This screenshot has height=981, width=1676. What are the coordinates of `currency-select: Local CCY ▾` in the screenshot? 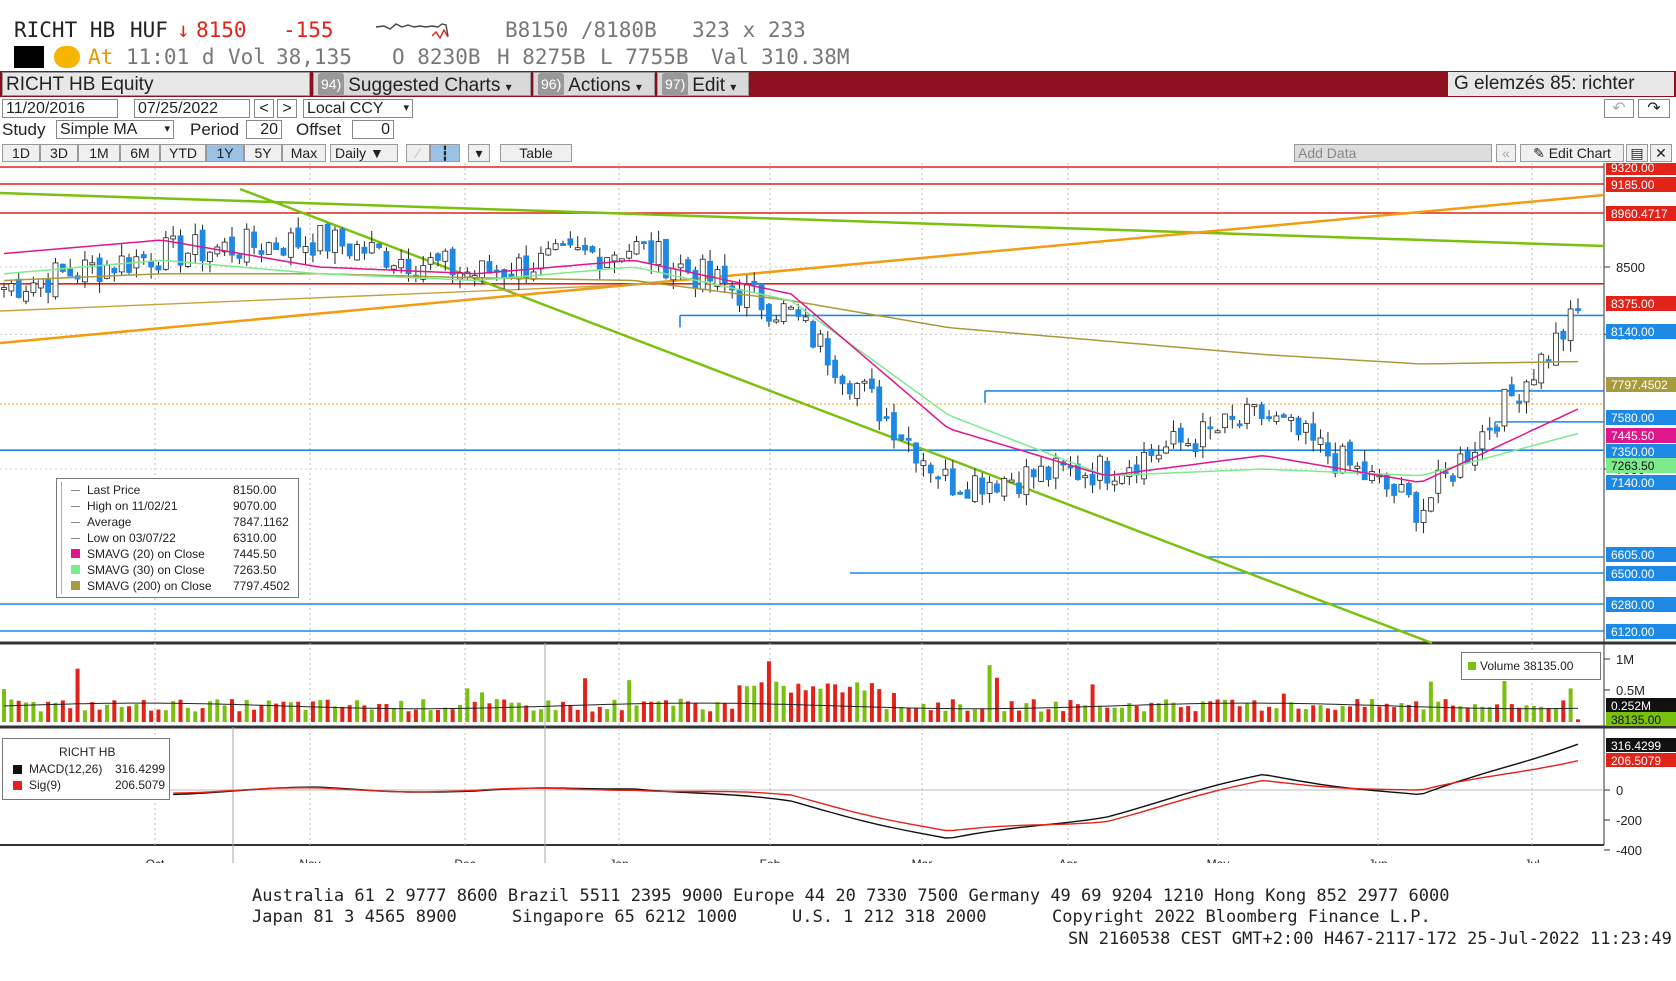 It's located at (358, 108).